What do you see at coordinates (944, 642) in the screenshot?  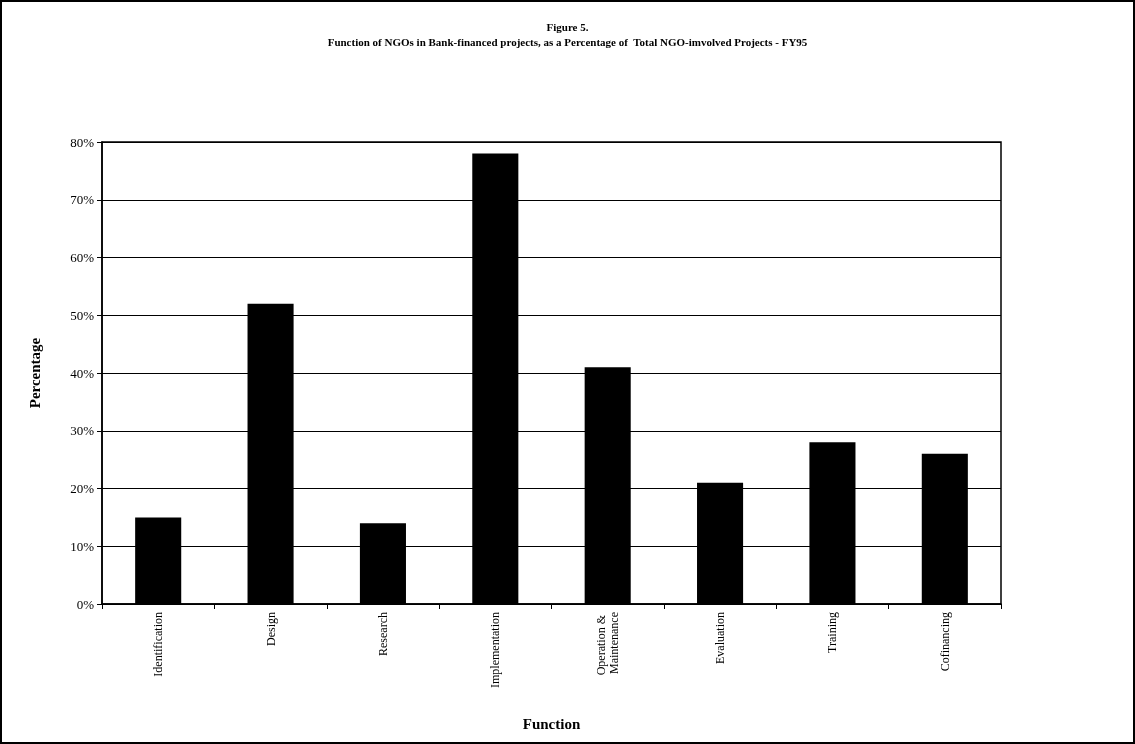 I see `x-tick-label: Cofinancing` at bounding box center [944, 642].